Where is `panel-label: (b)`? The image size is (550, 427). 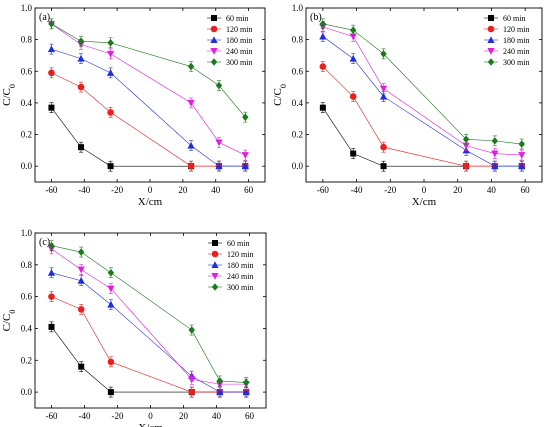
panel-label: (b) is located at coordinates (316, 17).